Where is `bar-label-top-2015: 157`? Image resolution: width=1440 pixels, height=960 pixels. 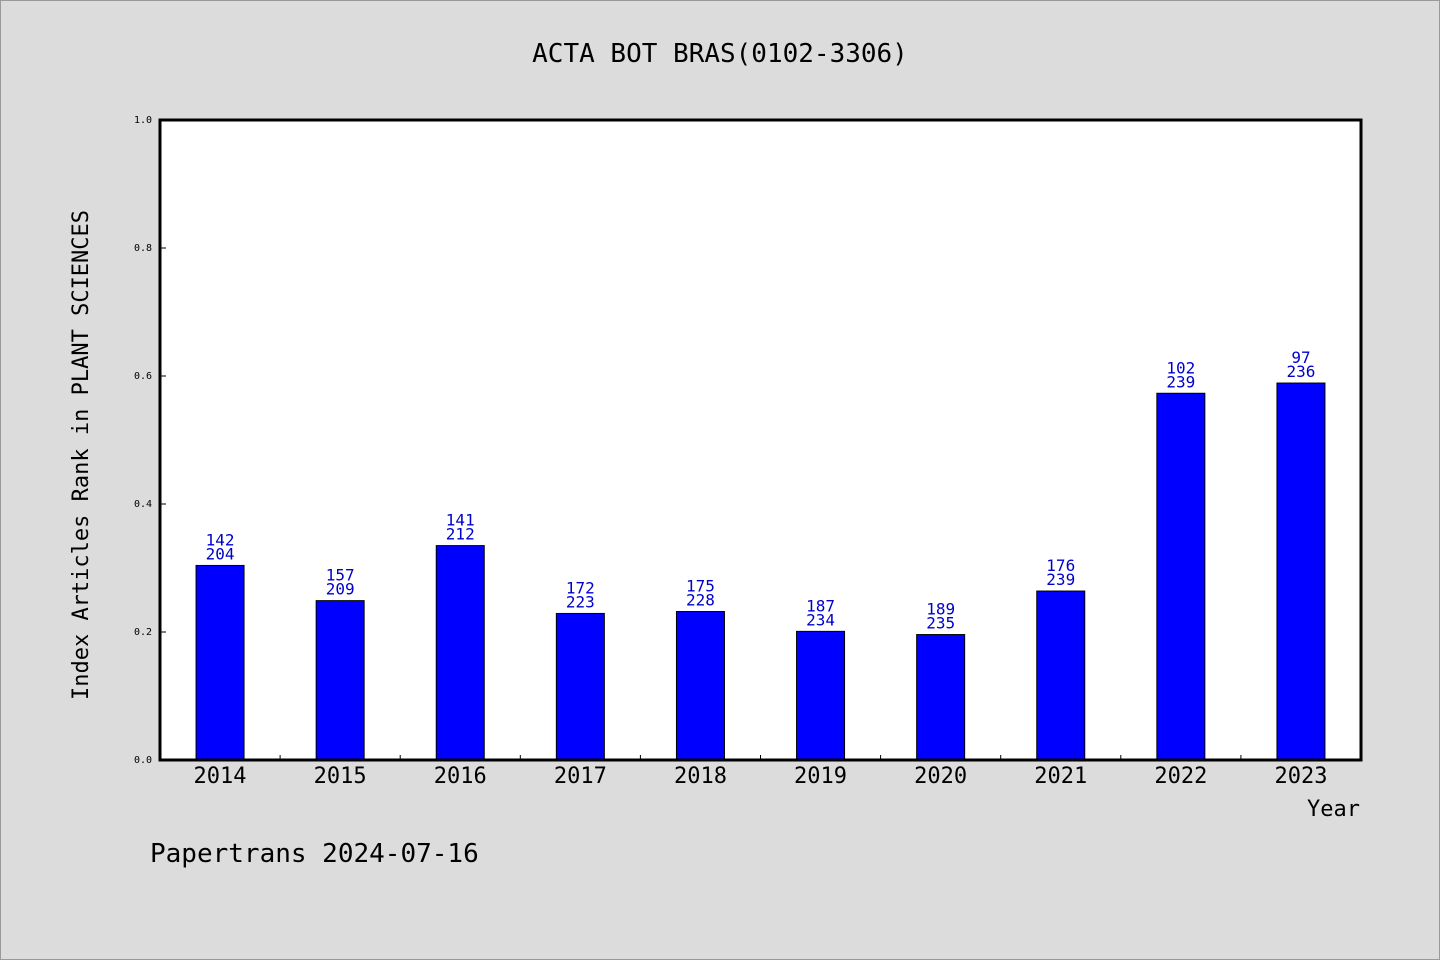
bar-label-top-2015: 157 is located at coordinates (340, 575).